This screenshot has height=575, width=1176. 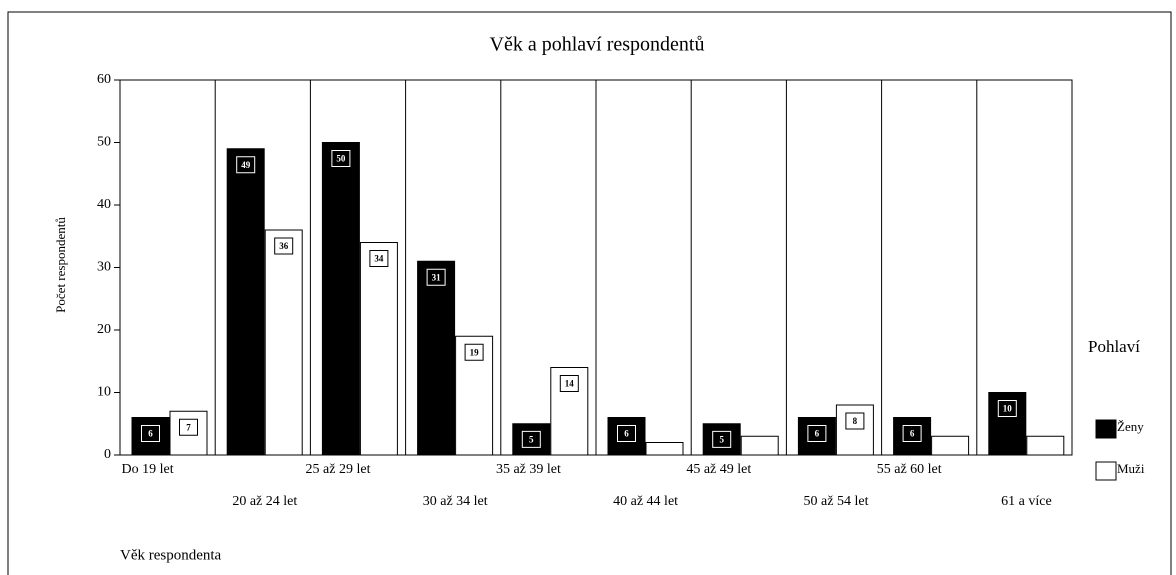 What do you see at coordinates (264, 501) in the screenshot?
I see `x-tick-label: 20 až 24 let` at bounding box center [264, 501].